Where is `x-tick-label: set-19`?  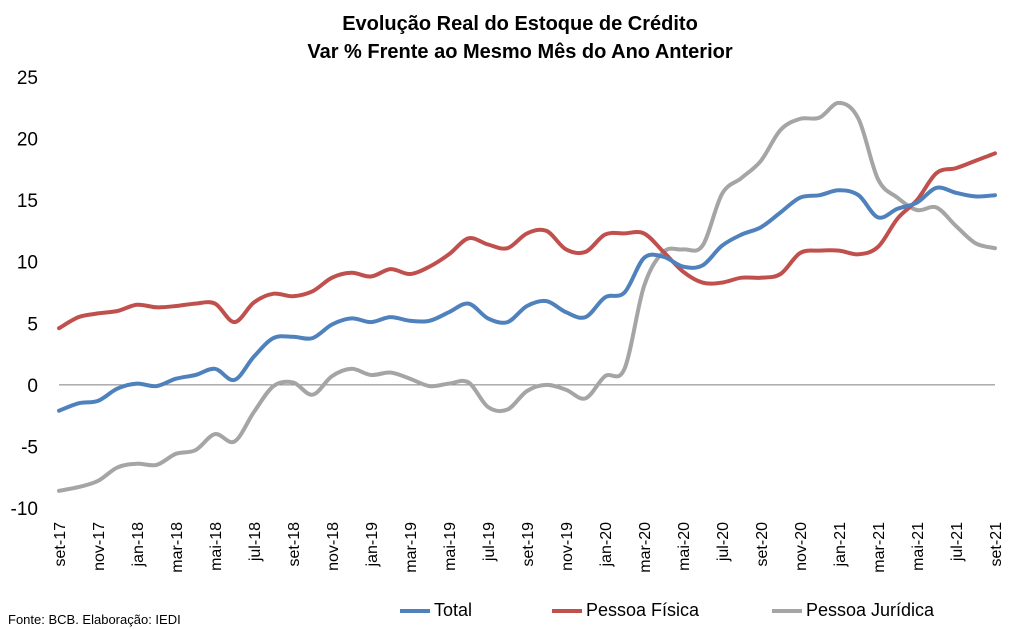 x-tick-label: set-19 is located at coordinates (528, 544).